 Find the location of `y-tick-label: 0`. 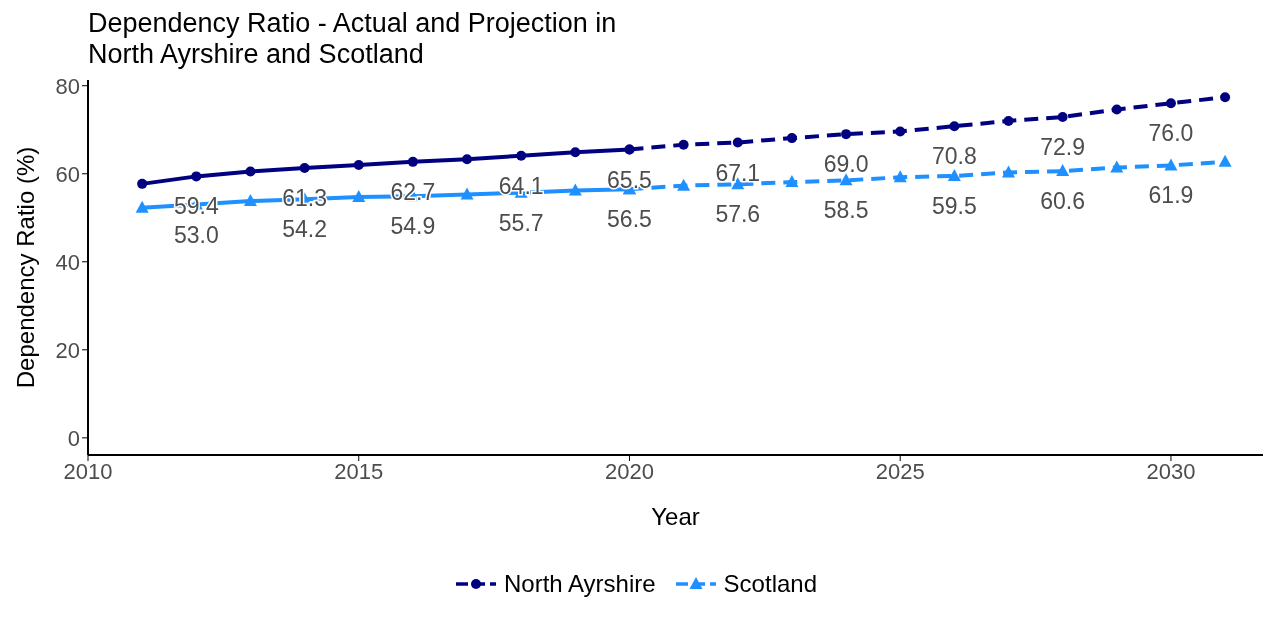

y-tick-label: 0 is located at coordinates (73, 438).